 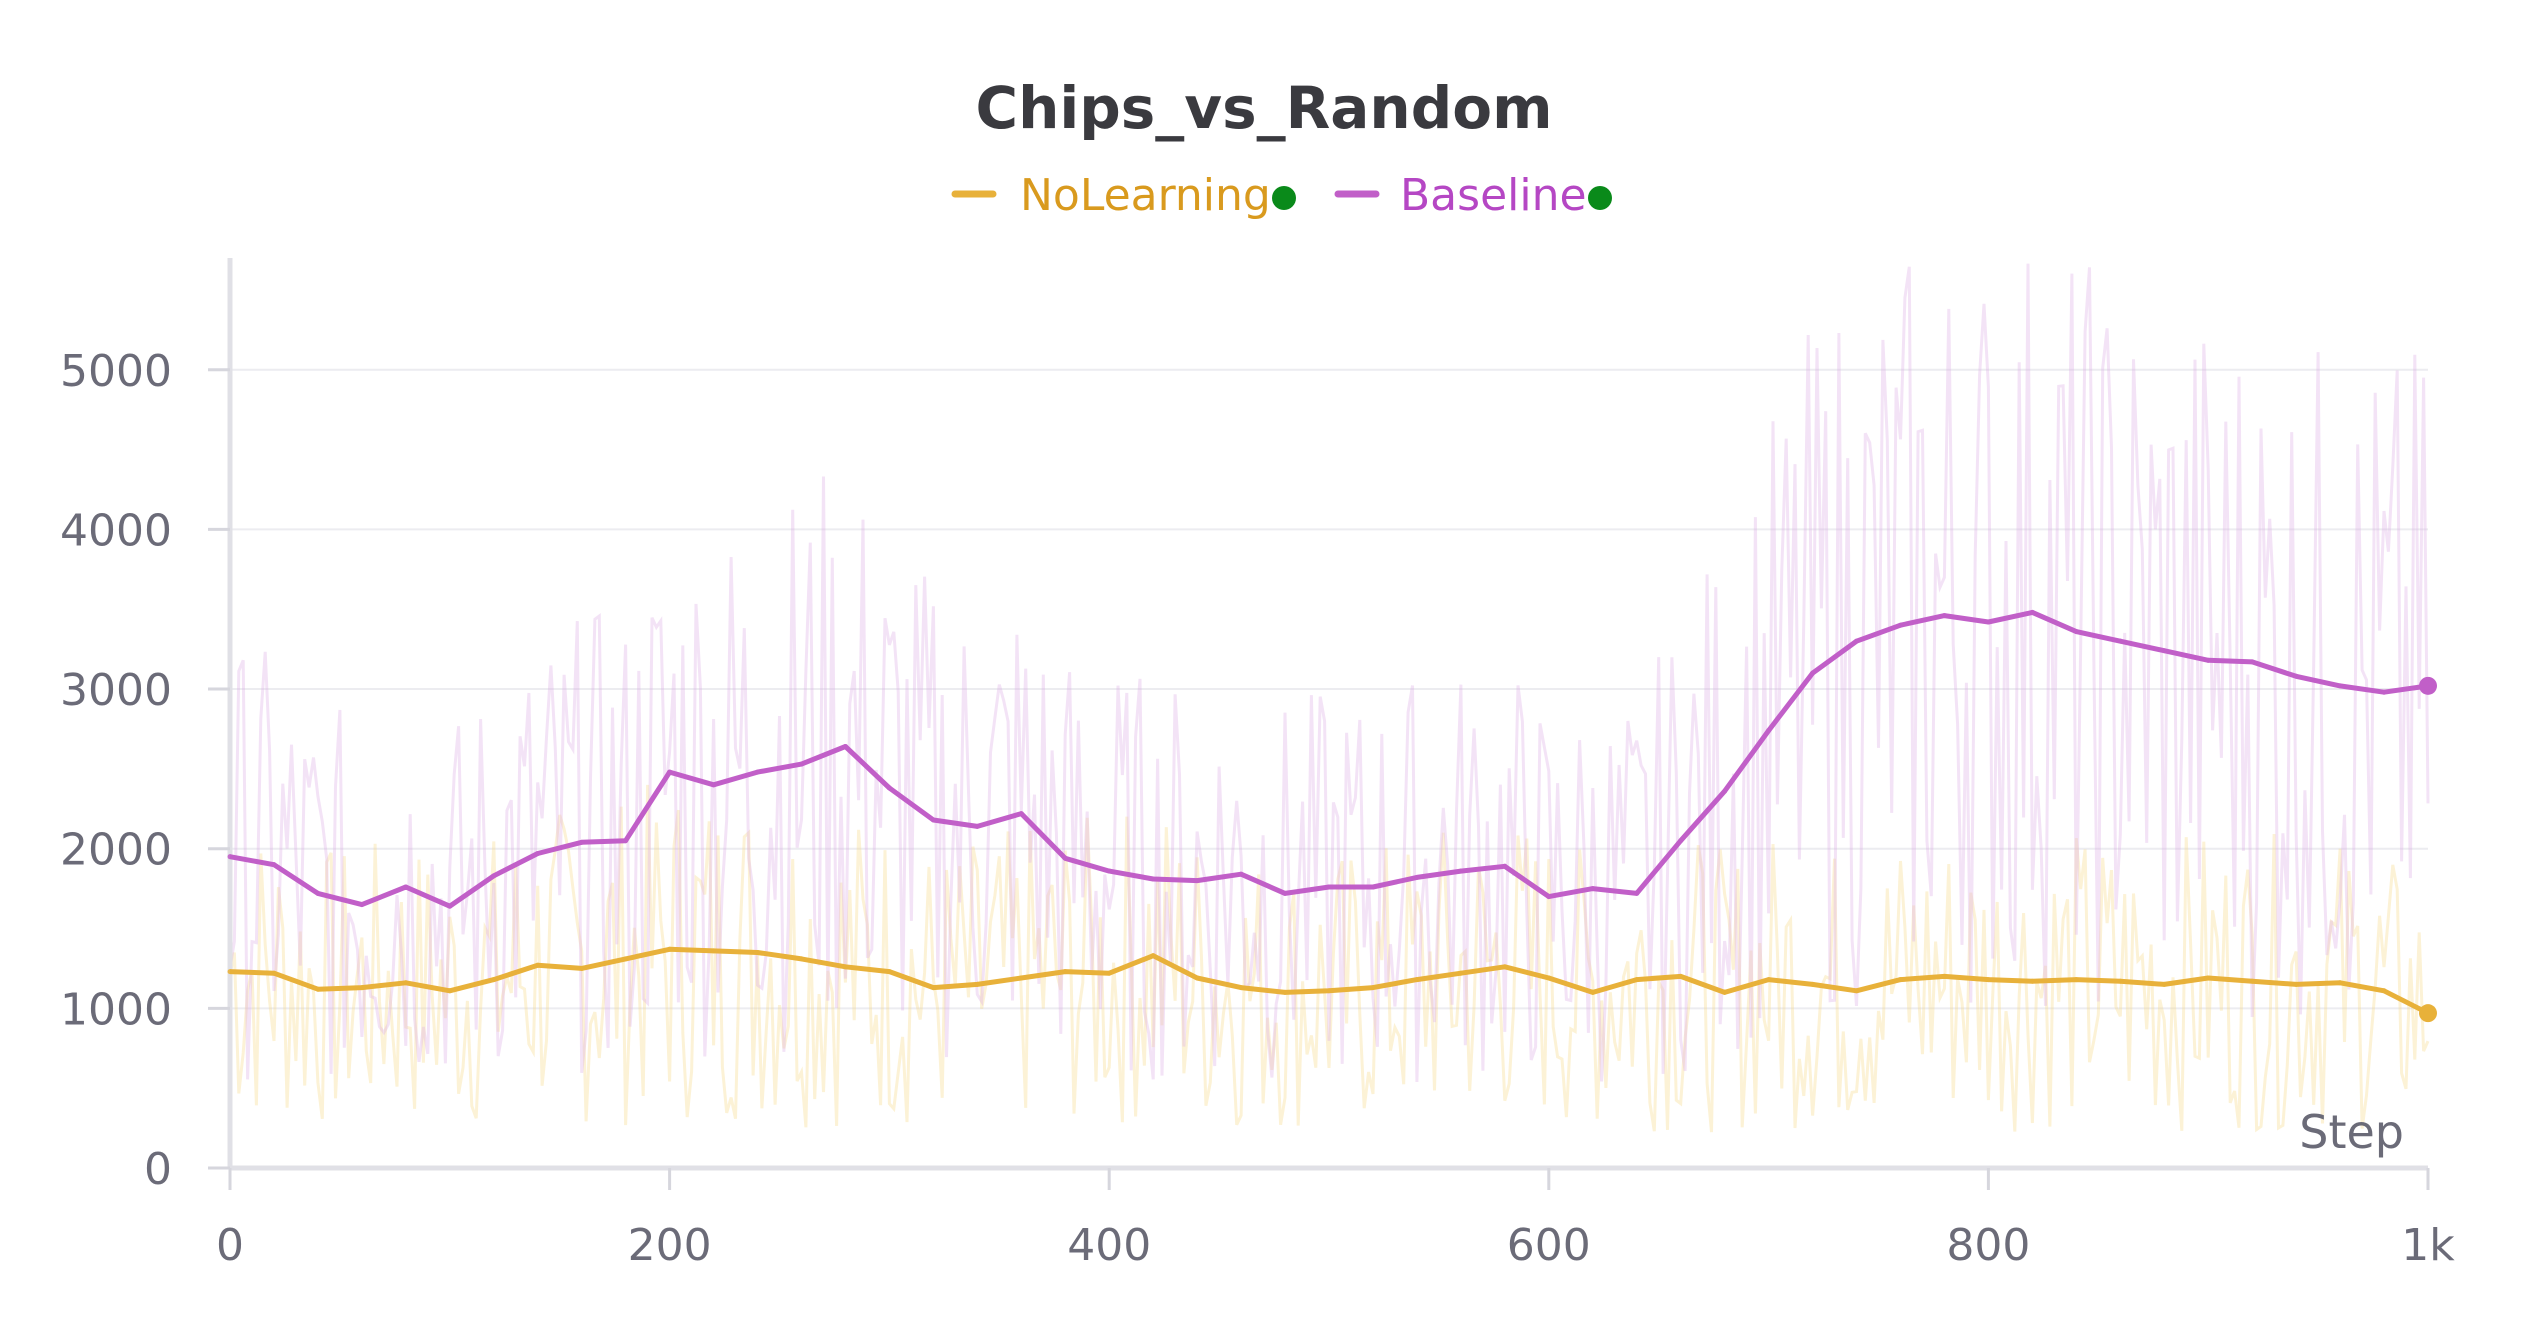 I want to click on endpoint-baseline, so click(x=2428, y=685).